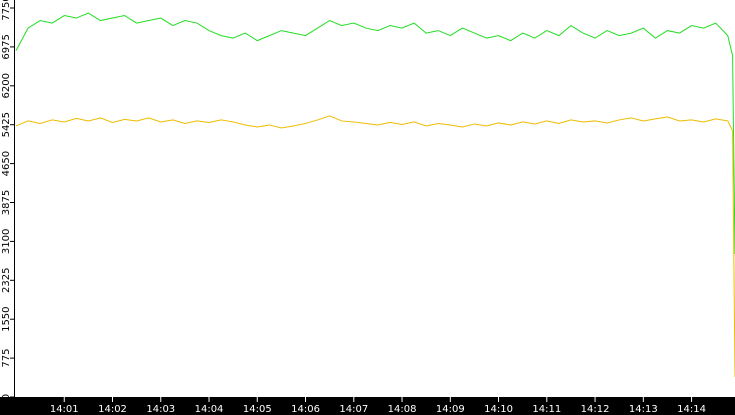  What do you see at coordinates (6, 10) in the screenshot?
I see `y-tick-label: 7750` at bounding box center [6, 10].